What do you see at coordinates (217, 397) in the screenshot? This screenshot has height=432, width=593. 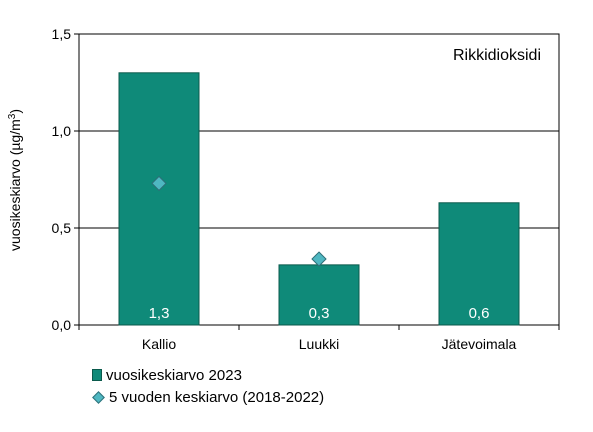 I see `legend-label-marker: 5 vuoden keskiarvo (2018-2022)` at bounding box center [217, 397].